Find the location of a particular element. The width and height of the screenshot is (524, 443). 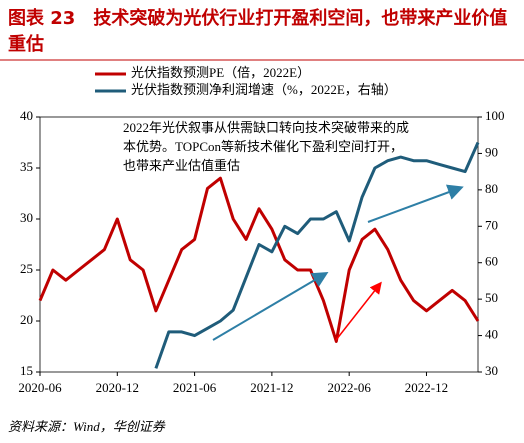

x-tick-label: 2020-12 is located at coordinates (117, 387).